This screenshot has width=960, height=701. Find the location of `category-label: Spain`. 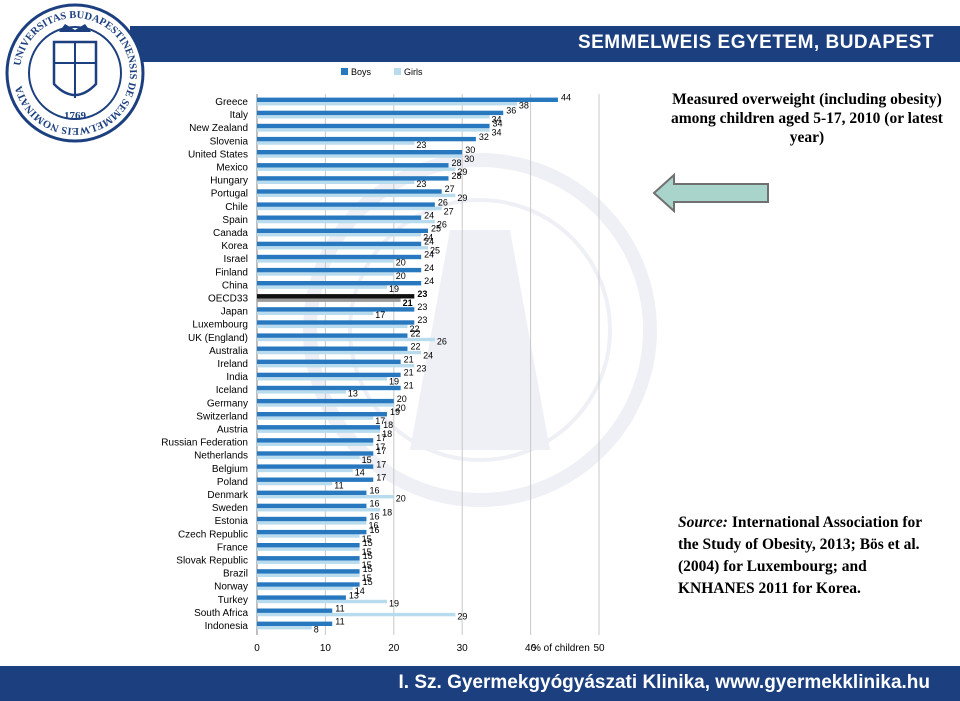

category-label: Spain is located at coordinates (235, 220).